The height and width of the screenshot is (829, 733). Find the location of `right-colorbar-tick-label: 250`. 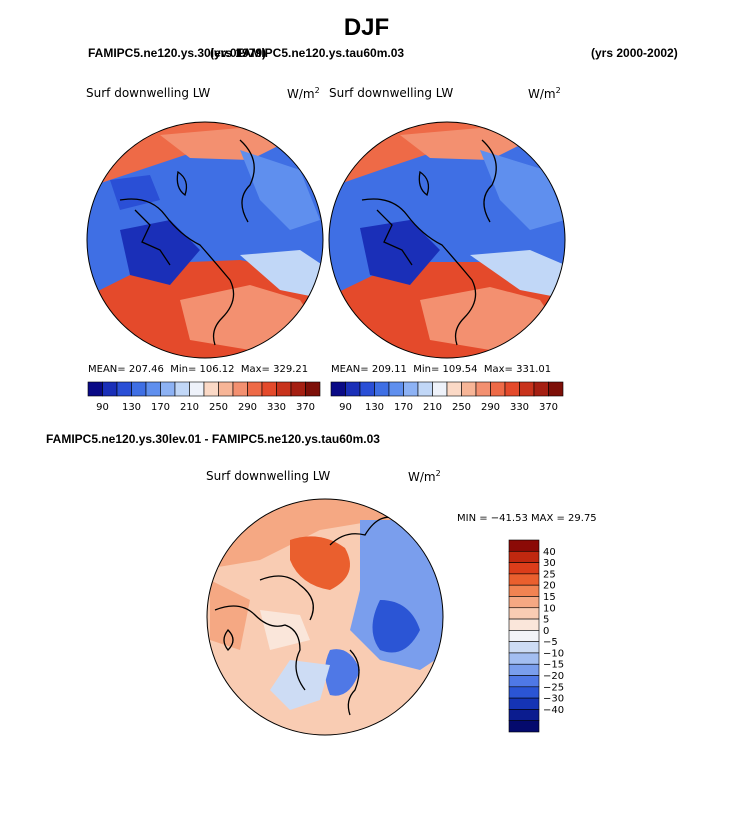

right-colorbar-tick-label: 250 is located at coordinates (461, 407).